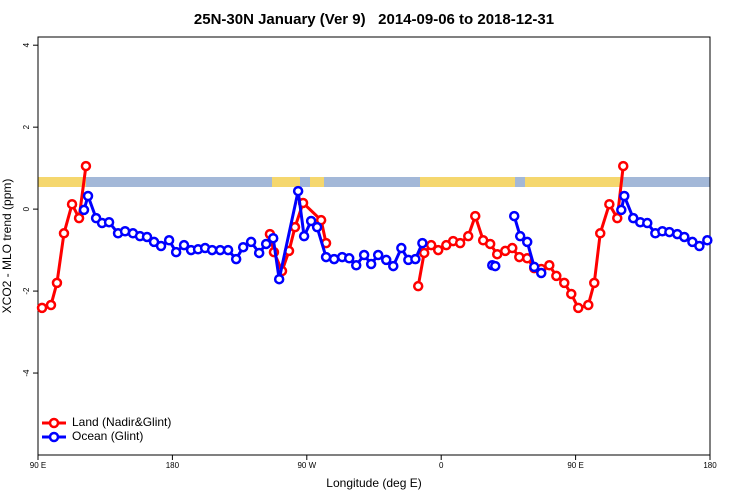 The width and height of the screenshot is (750, 500). I want to click on land-ocean-strip, so click(374, 182).